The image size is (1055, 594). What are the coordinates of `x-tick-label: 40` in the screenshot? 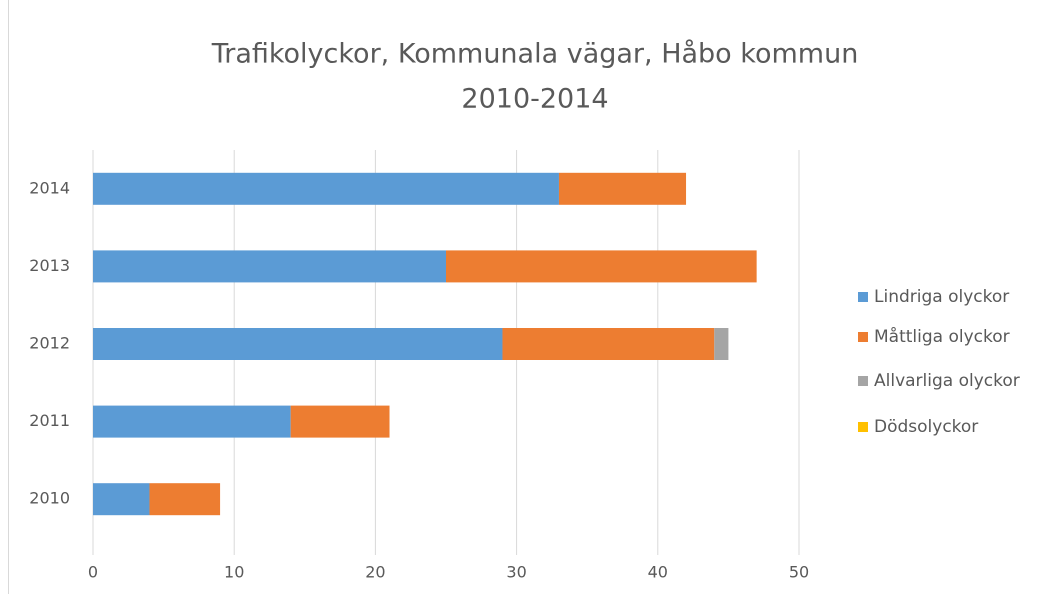 It's located at (658, 572).